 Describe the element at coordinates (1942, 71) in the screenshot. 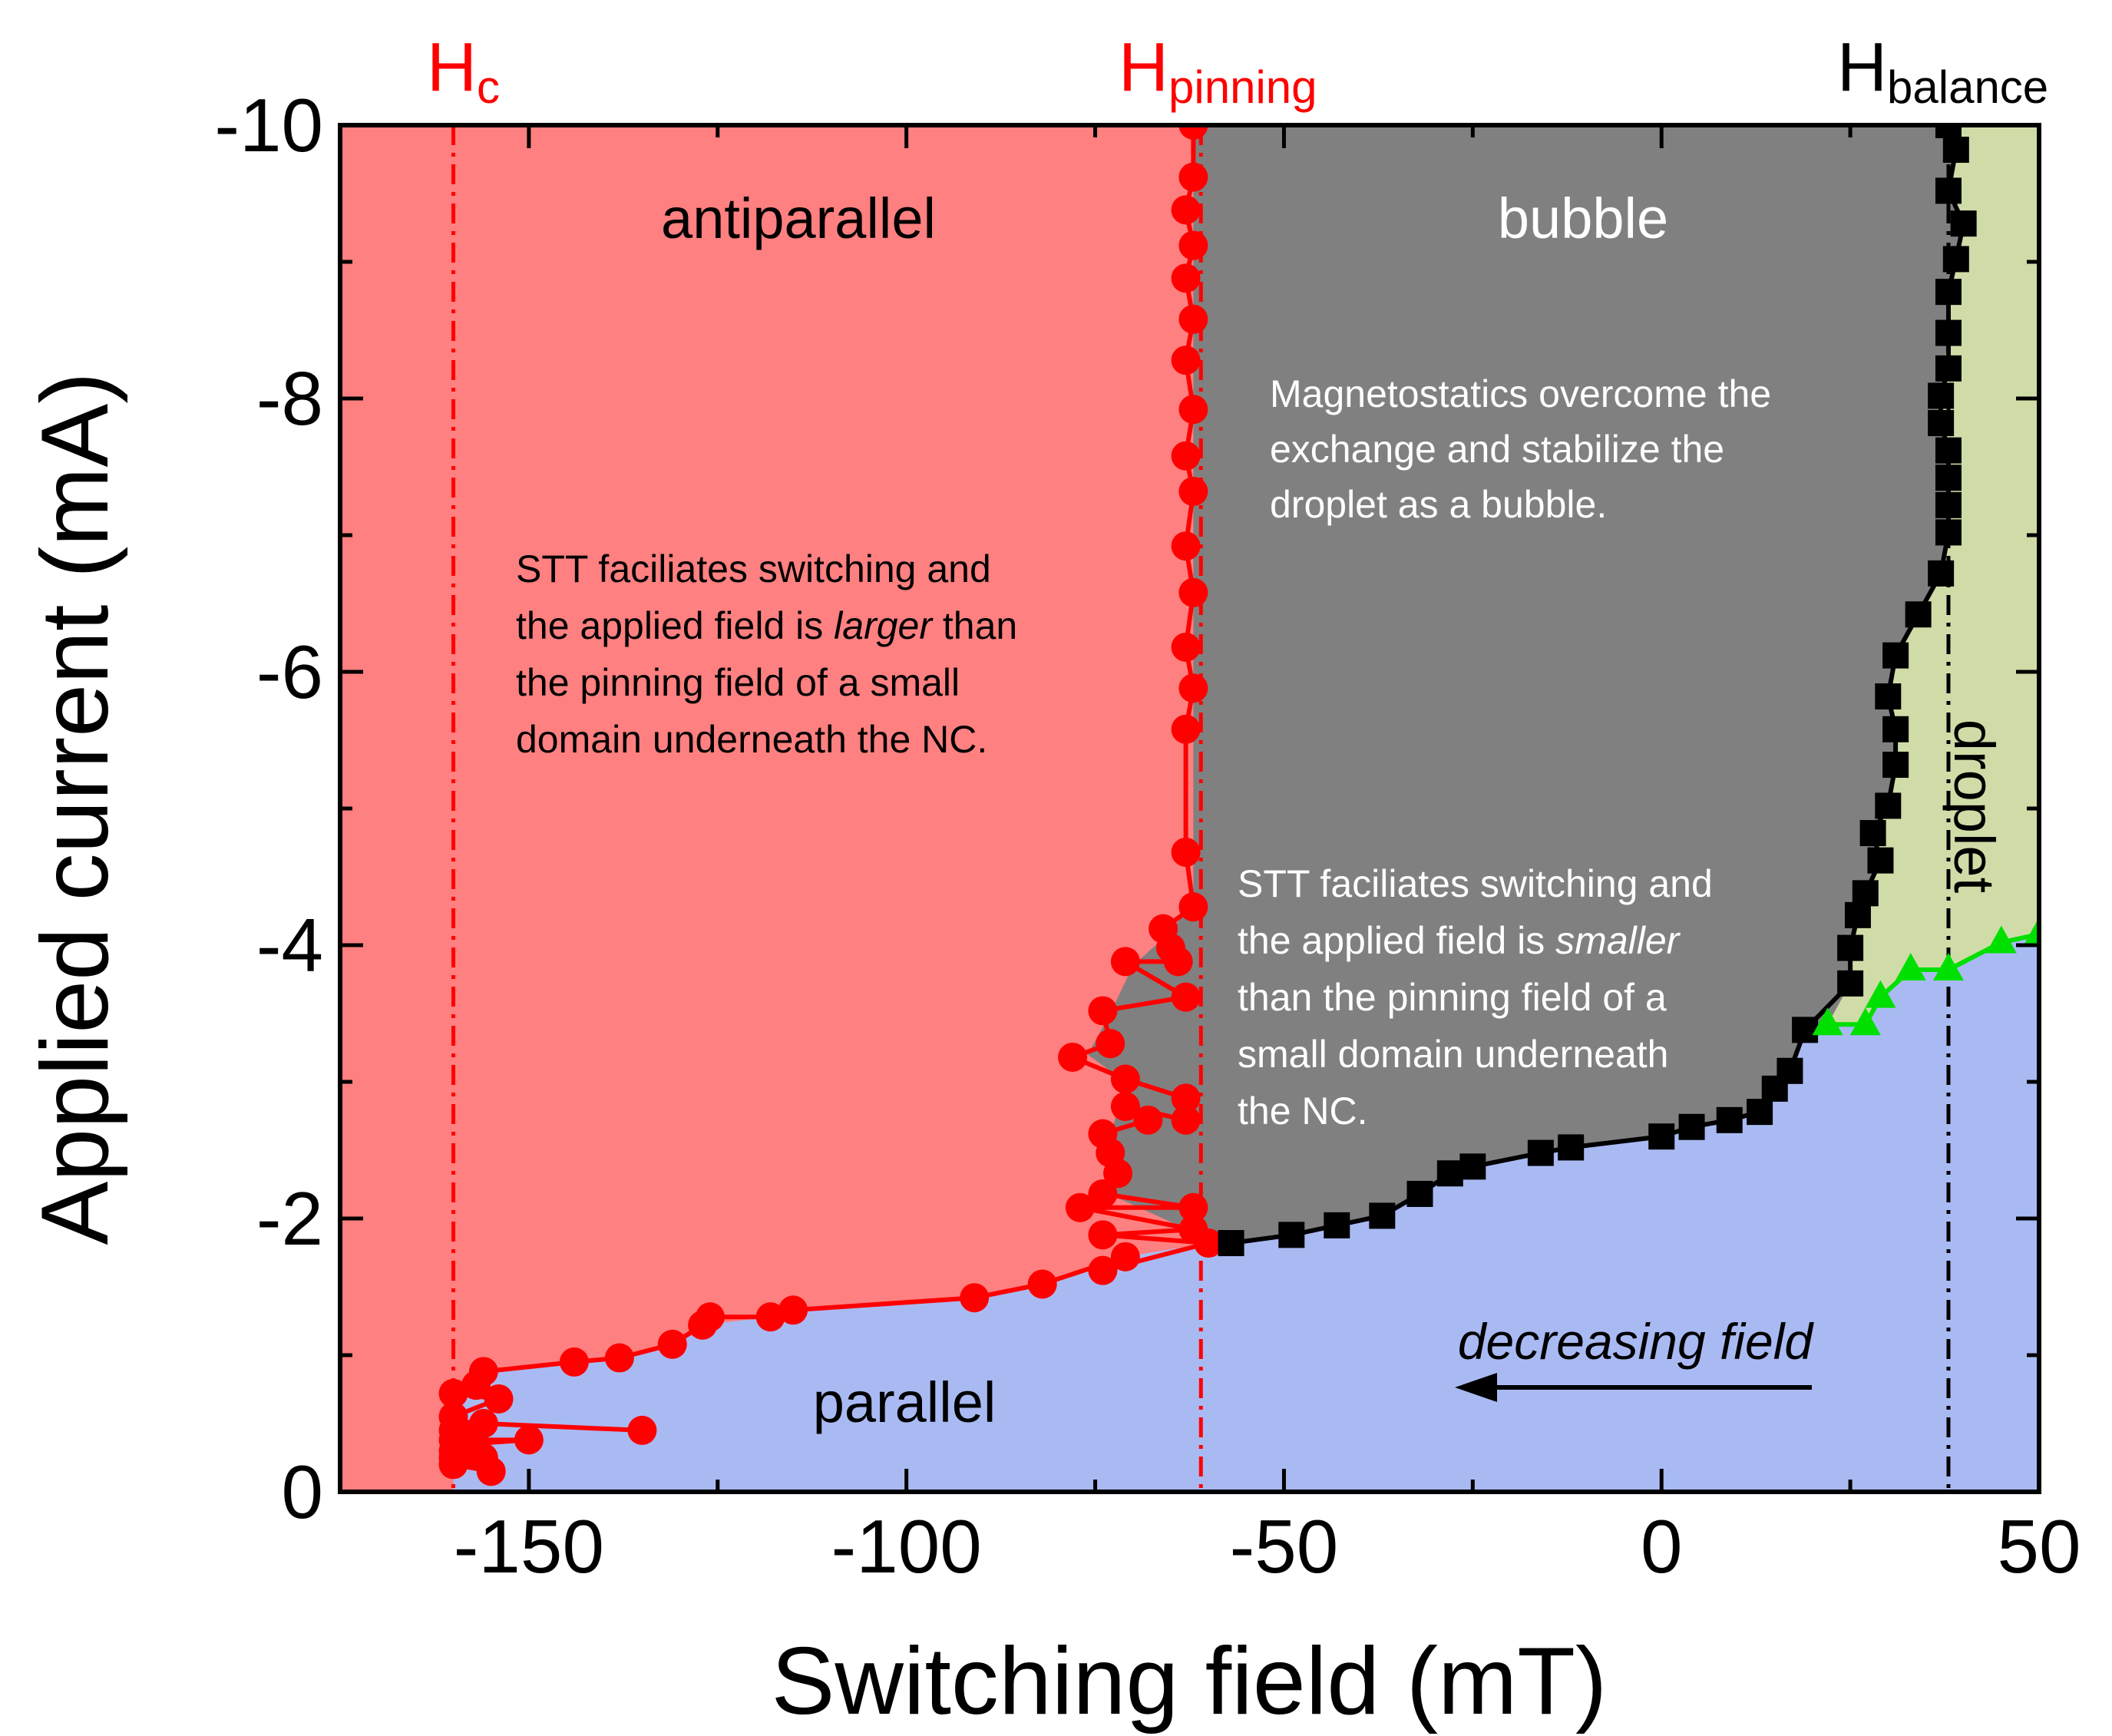

I see `hbalance-label: Hbalance` at that location.